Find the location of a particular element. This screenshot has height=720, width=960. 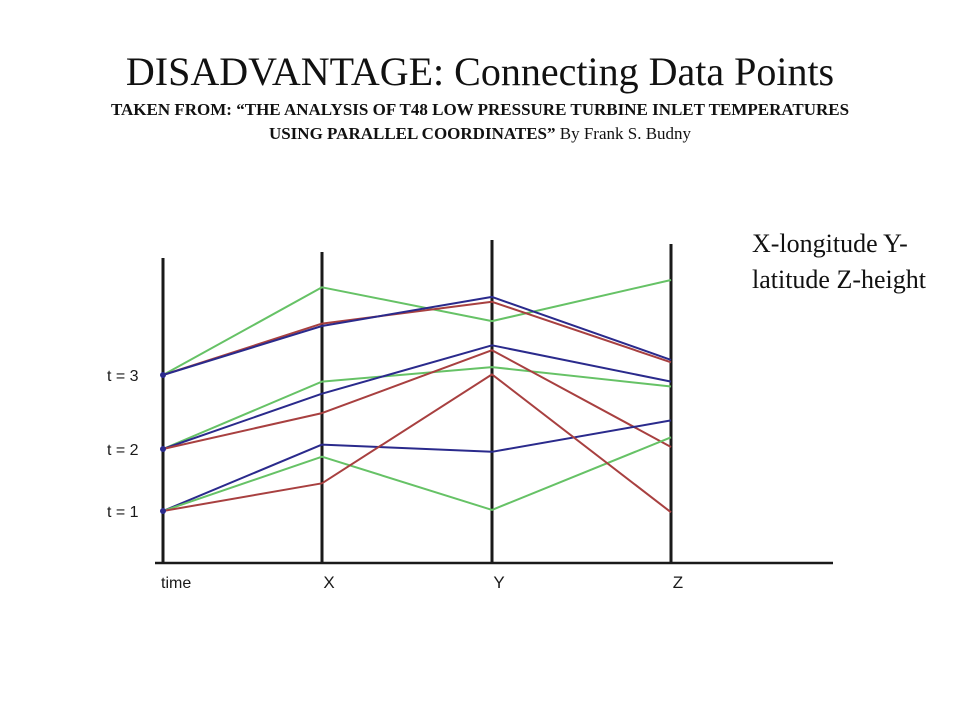

axis-label-time: time is located at coordinates (176, 583).